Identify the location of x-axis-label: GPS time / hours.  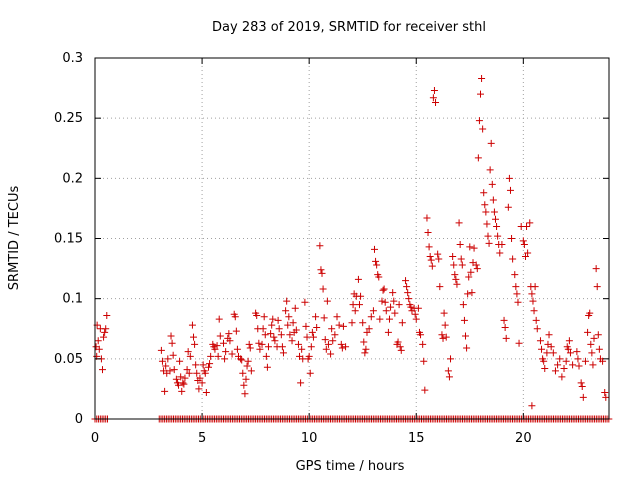
(350, 466).